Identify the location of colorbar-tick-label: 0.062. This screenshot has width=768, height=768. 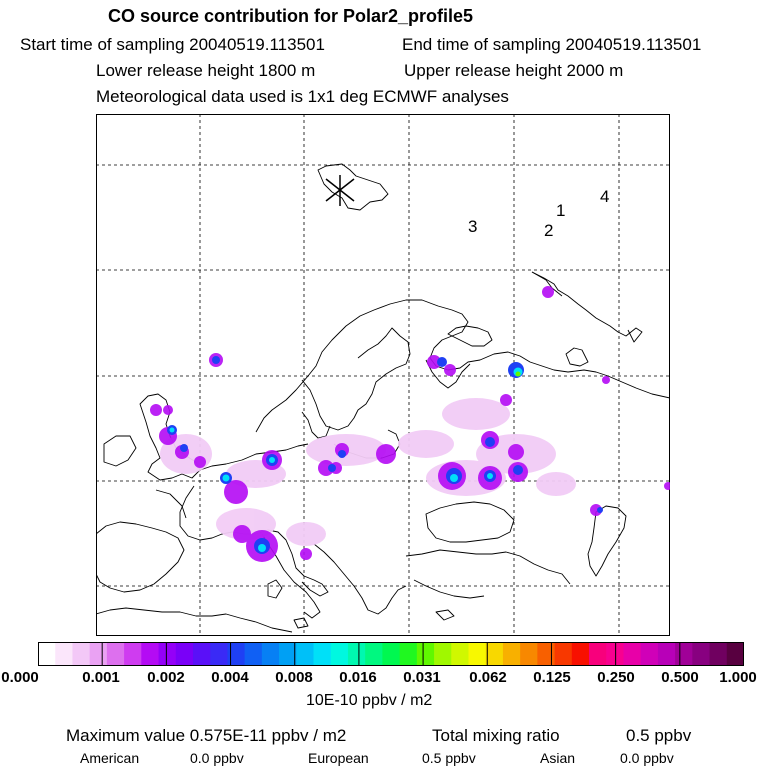
(488, 677).